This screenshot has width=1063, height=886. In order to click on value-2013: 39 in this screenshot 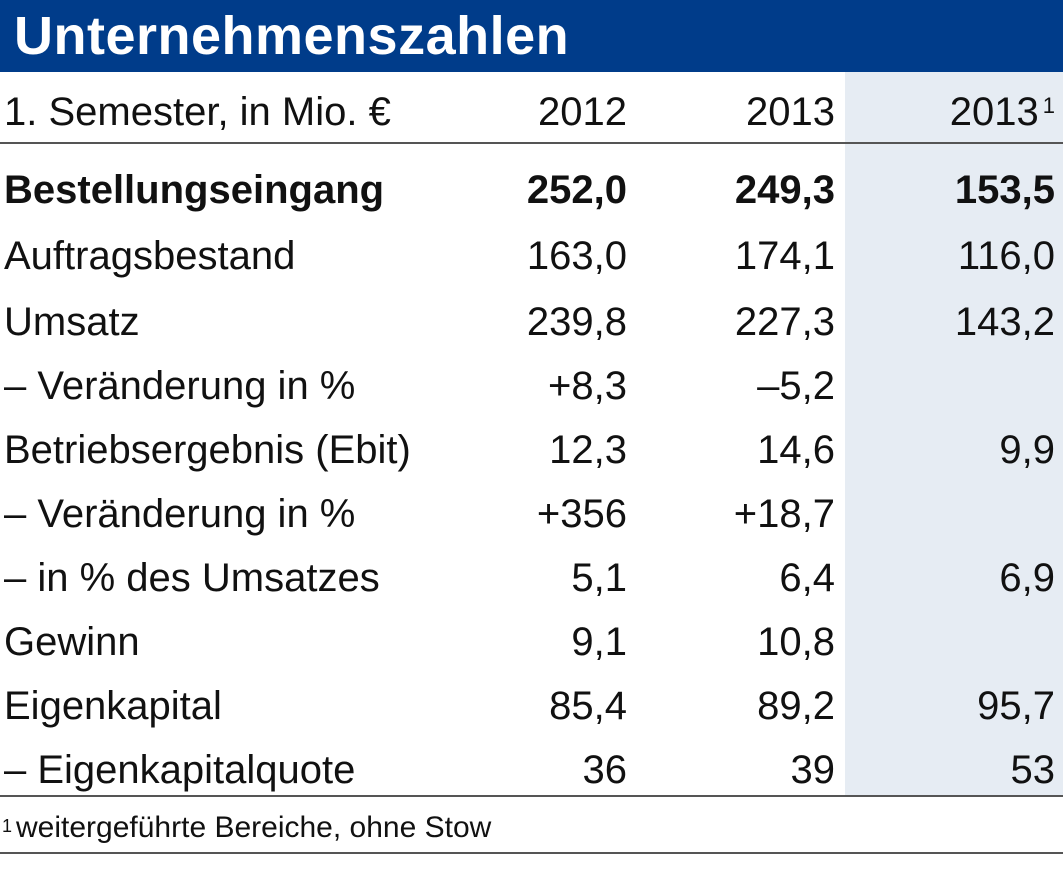, I will do `click(813, 770)`.